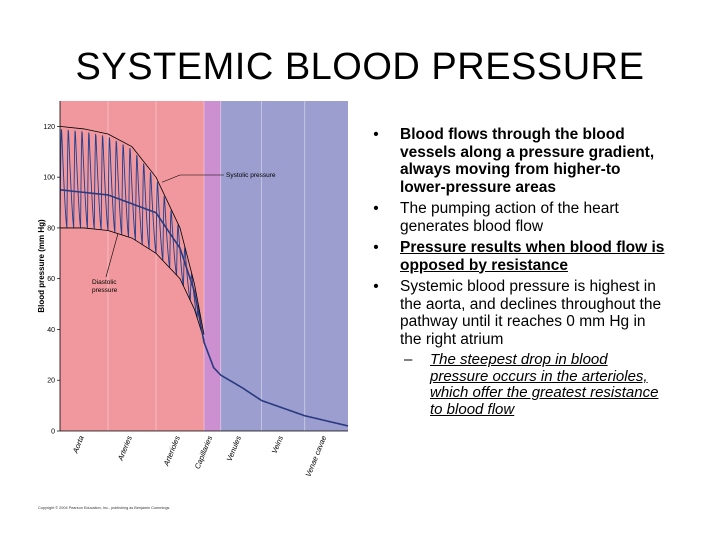 The image size is (720, 540). I want to click on y-tick-label: 0, so click(53, 432).